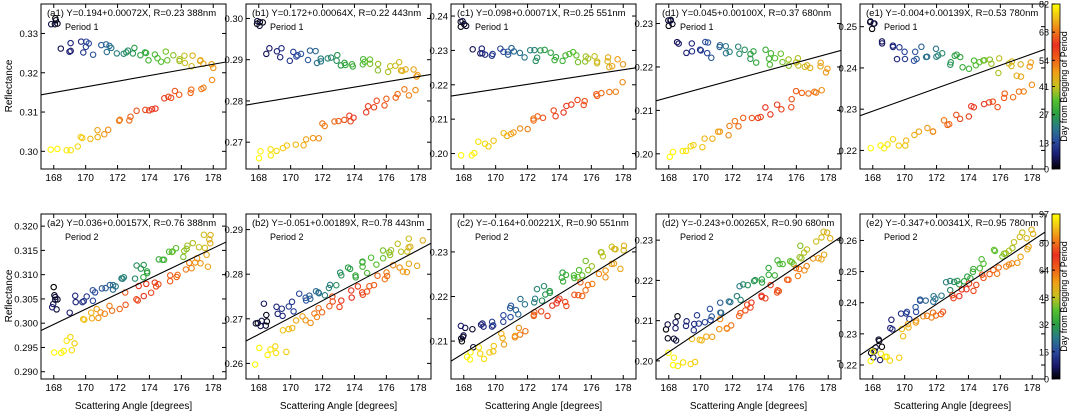 The height and width of the screenshot is (412, 1072). Describe the element at coordinates (748, 75) in the screenshot. I see `fit-line` at that location.